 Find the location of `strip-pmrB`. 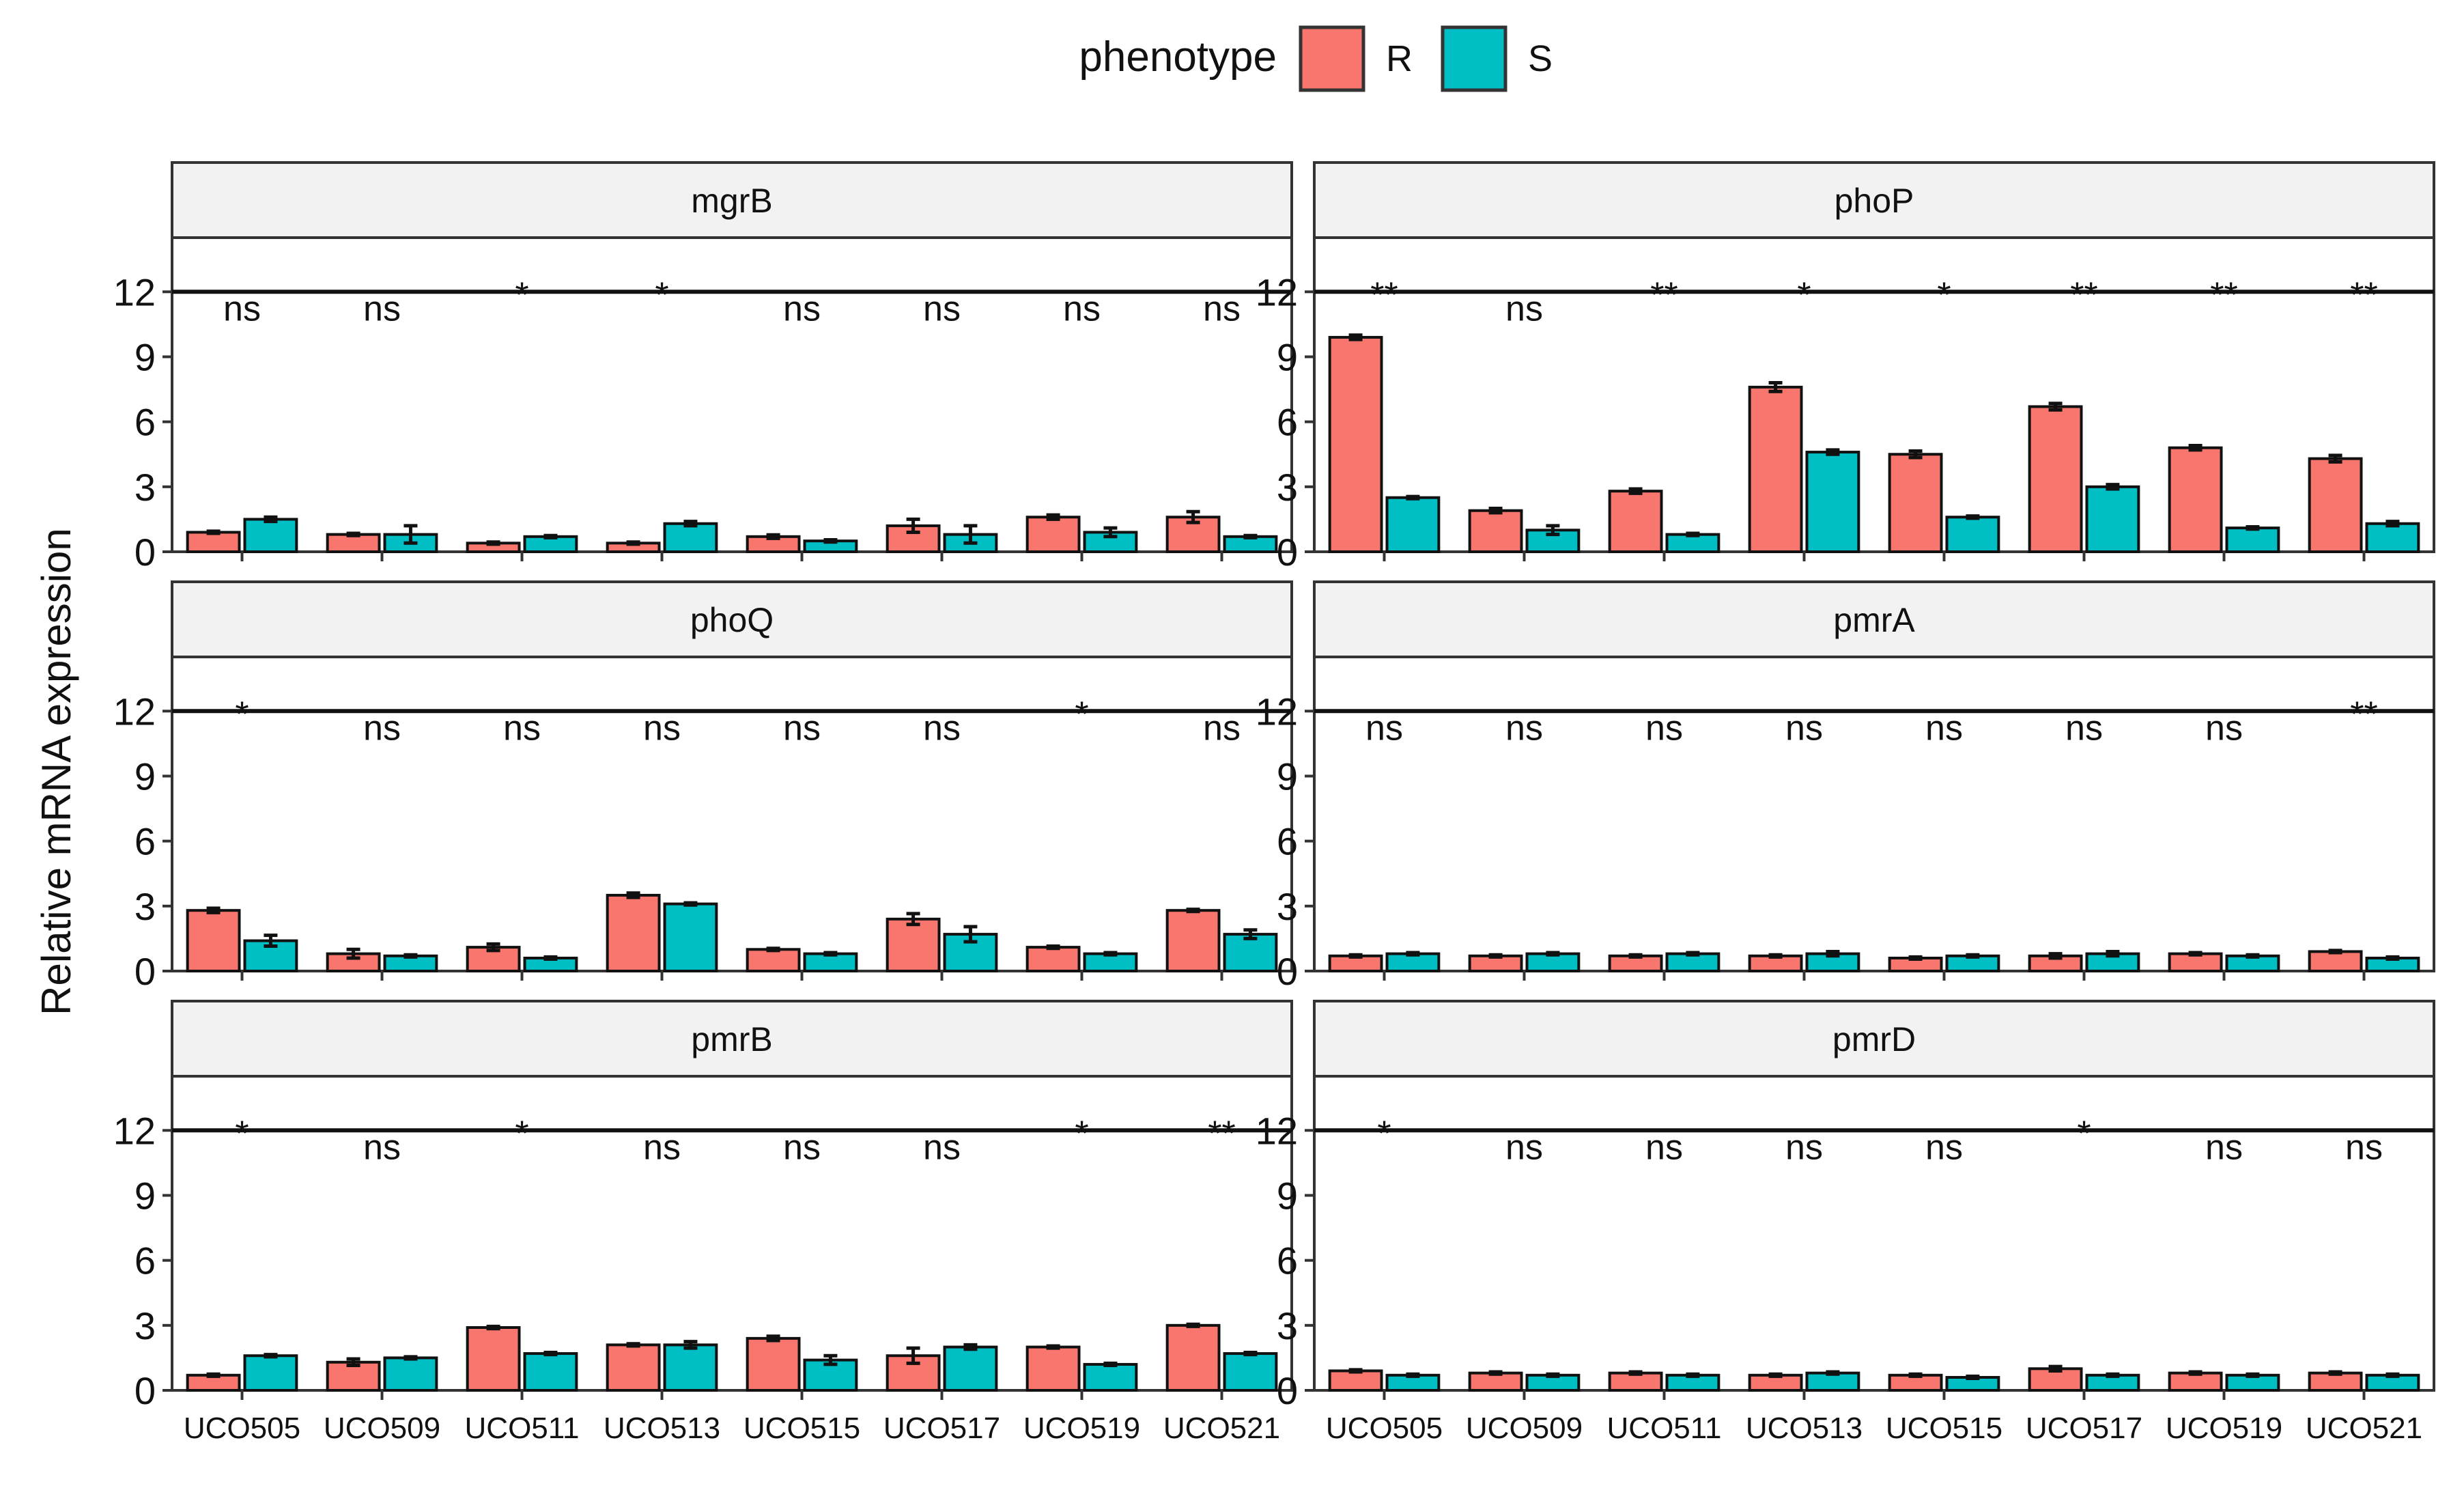

strip-pmrB is located at coordinates (732, 1039).